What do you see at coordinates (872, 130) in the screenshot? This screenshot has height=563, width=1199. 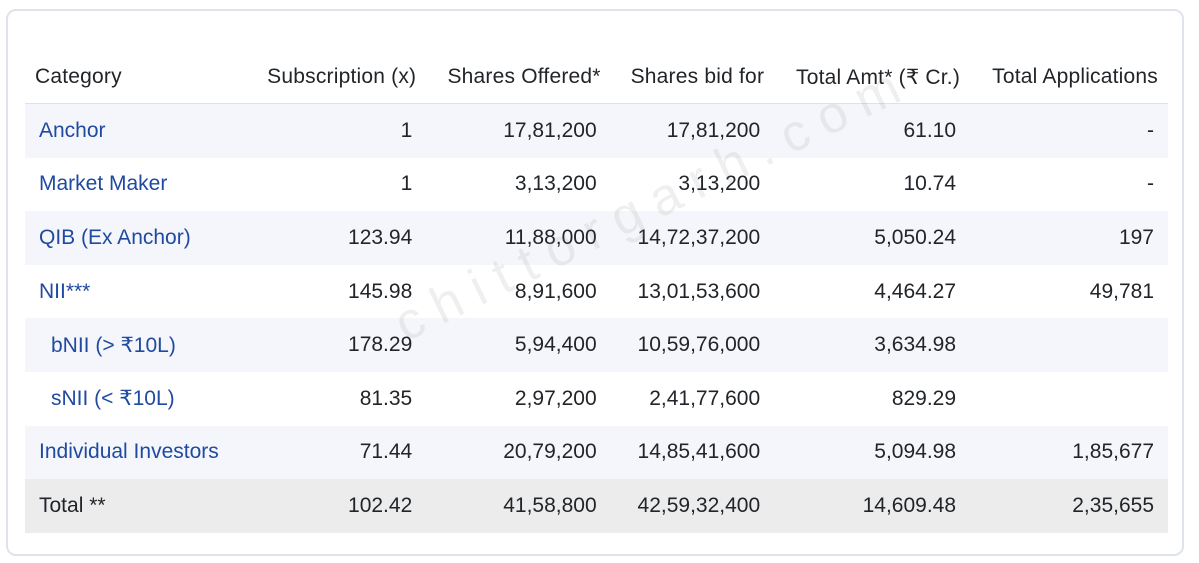 I see `total-amount-cell: 61.10` at bounding box center [872, 130].